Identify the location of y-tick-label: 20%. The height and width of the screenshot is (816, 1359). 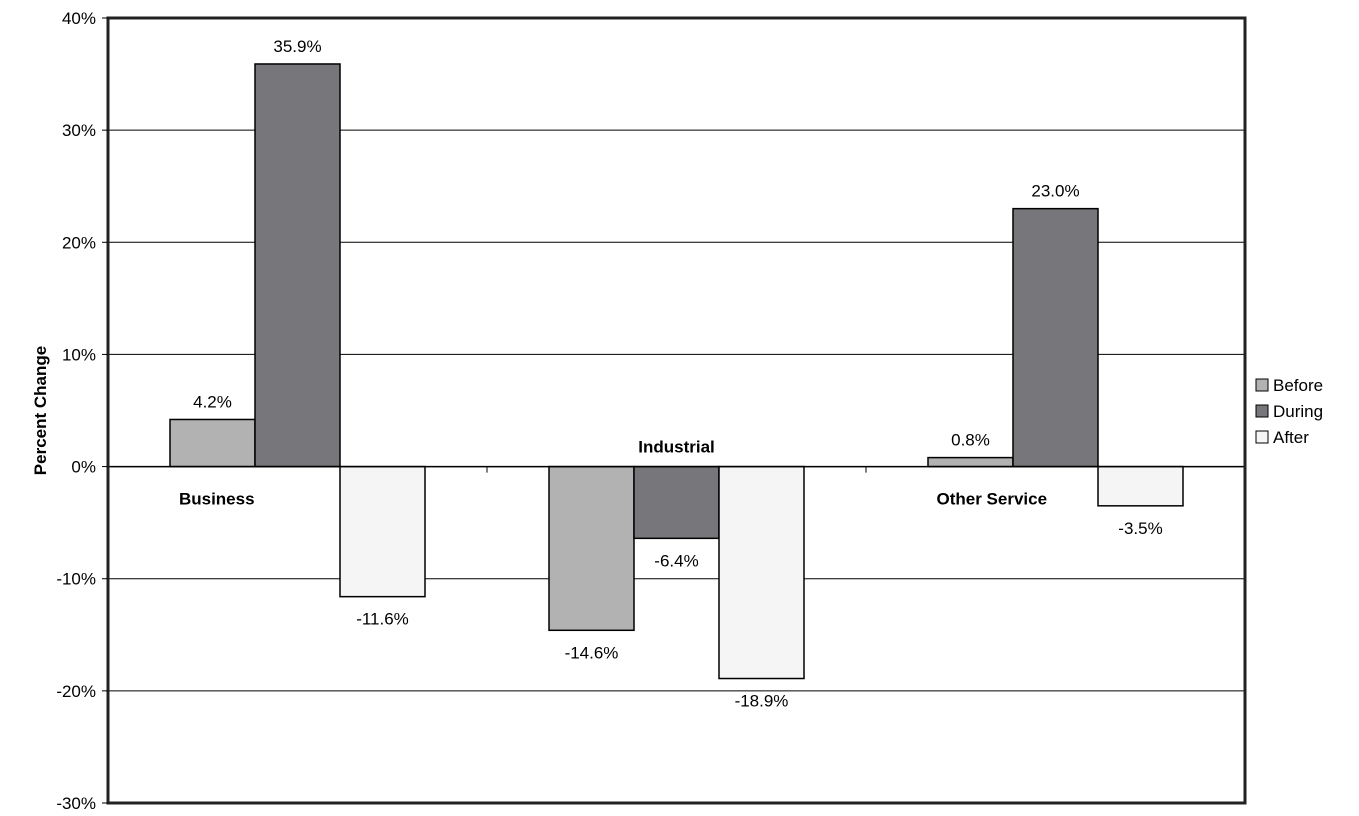
(79, 242).